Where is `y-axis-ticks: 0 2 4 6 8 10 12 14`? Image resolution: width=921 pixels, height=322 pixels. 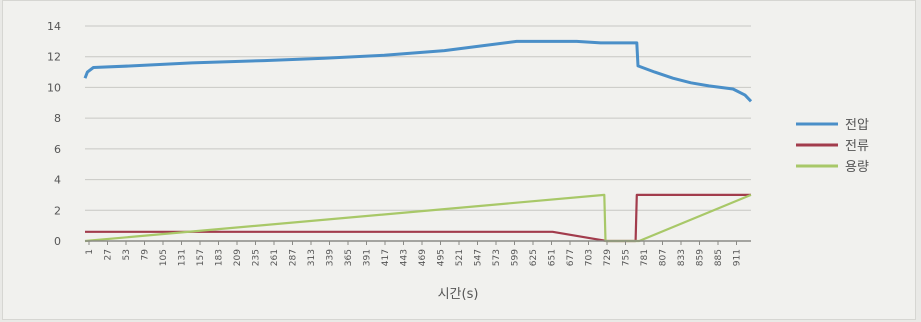 y-axis-ticks: 0 2 4 6 8 10 12 14 is located at coordinates (54, 134).